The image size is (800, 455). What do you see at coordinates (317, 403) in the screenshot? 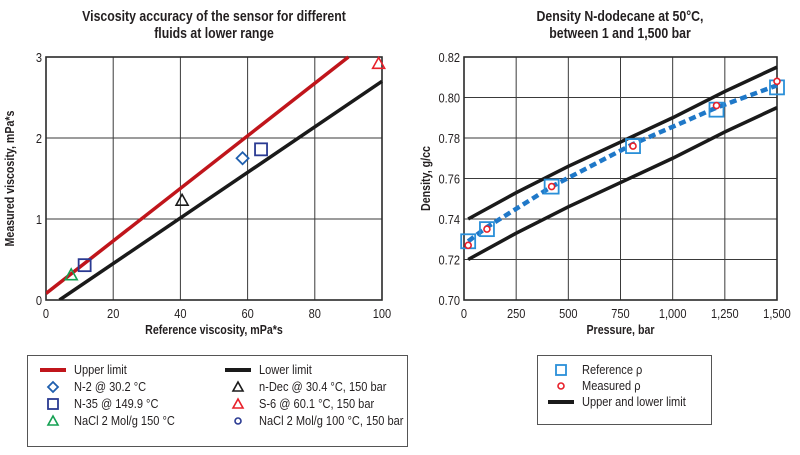
I see `legend-label: S-6 @ 60.1 °C, 150 bar` at bounding box center [317, 403].